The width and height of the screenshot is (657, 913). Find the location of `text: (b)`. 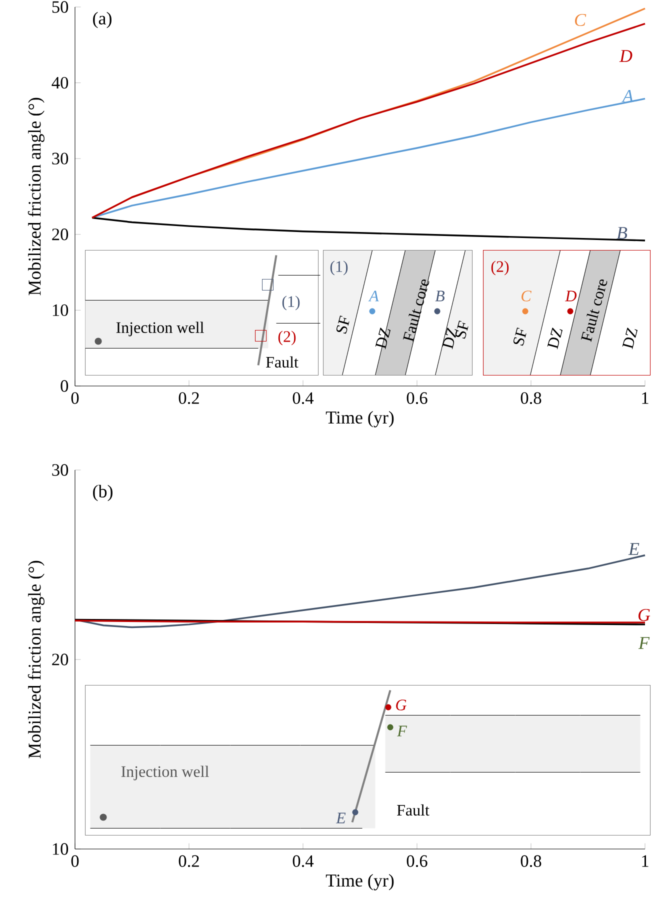

text: (b) is located at coordinates (102, 493).